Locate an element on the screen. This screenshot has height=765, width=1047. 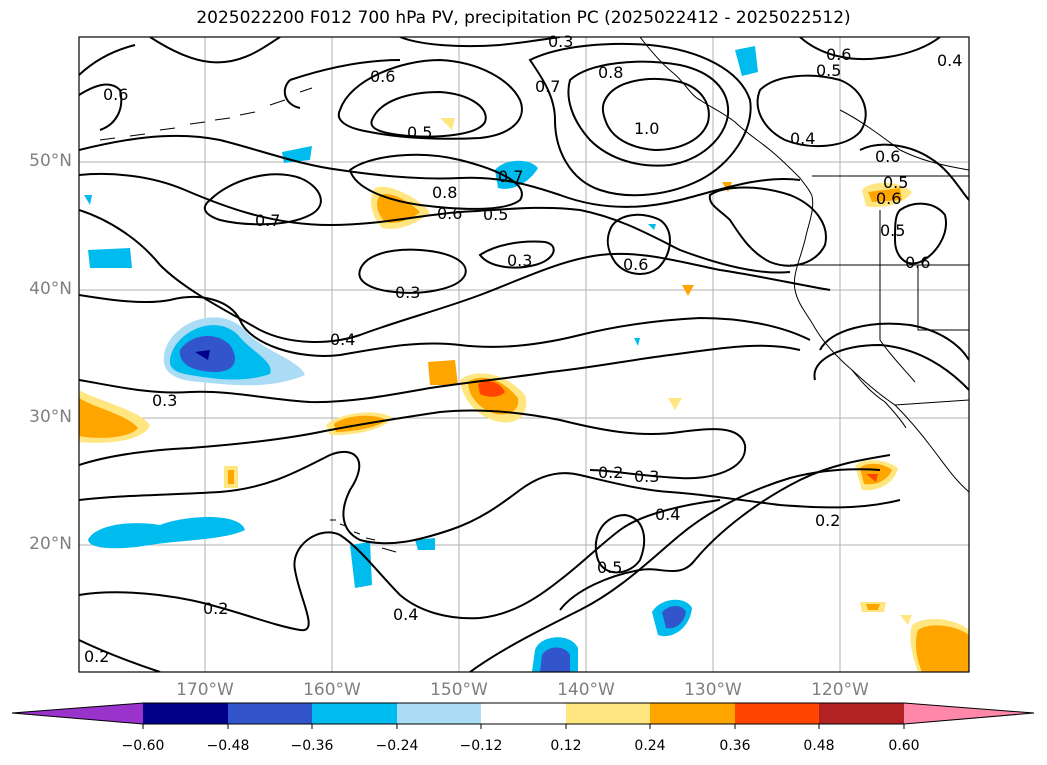
lon-label-140w: 140°W is located at coordinates (586, 690).